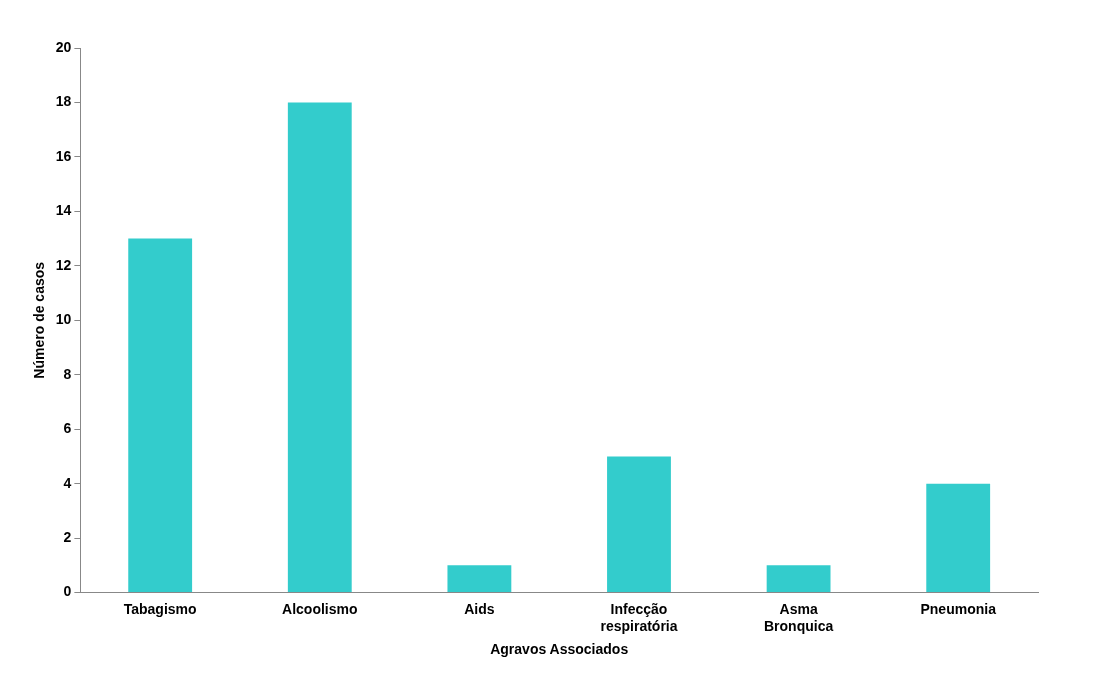 Image resolution: width=1107 pixels, height=684 pixels. Describe the element at coordinates (639, 617) in the screenshot. I see `x-tick-label: Infecção respiratória` at that location.